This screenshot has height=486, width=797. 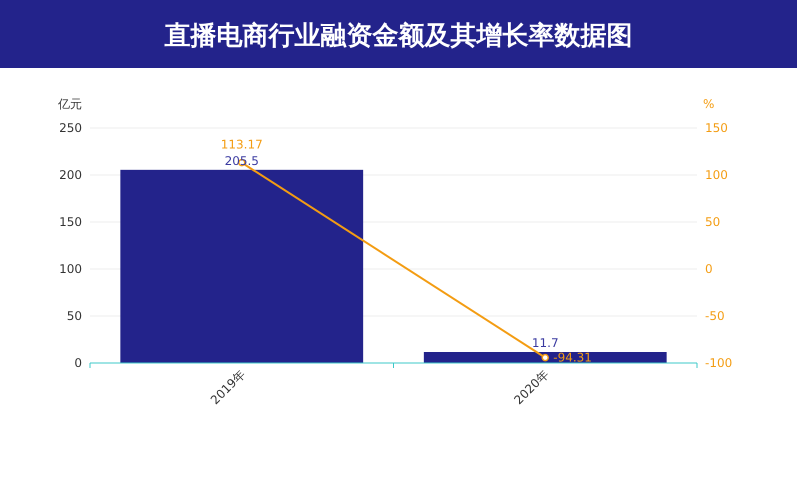 What do you see at coordinates (709, 269) in the screenshot?
I see `y2-tick-label: 0` at bounding box center [709, 269].